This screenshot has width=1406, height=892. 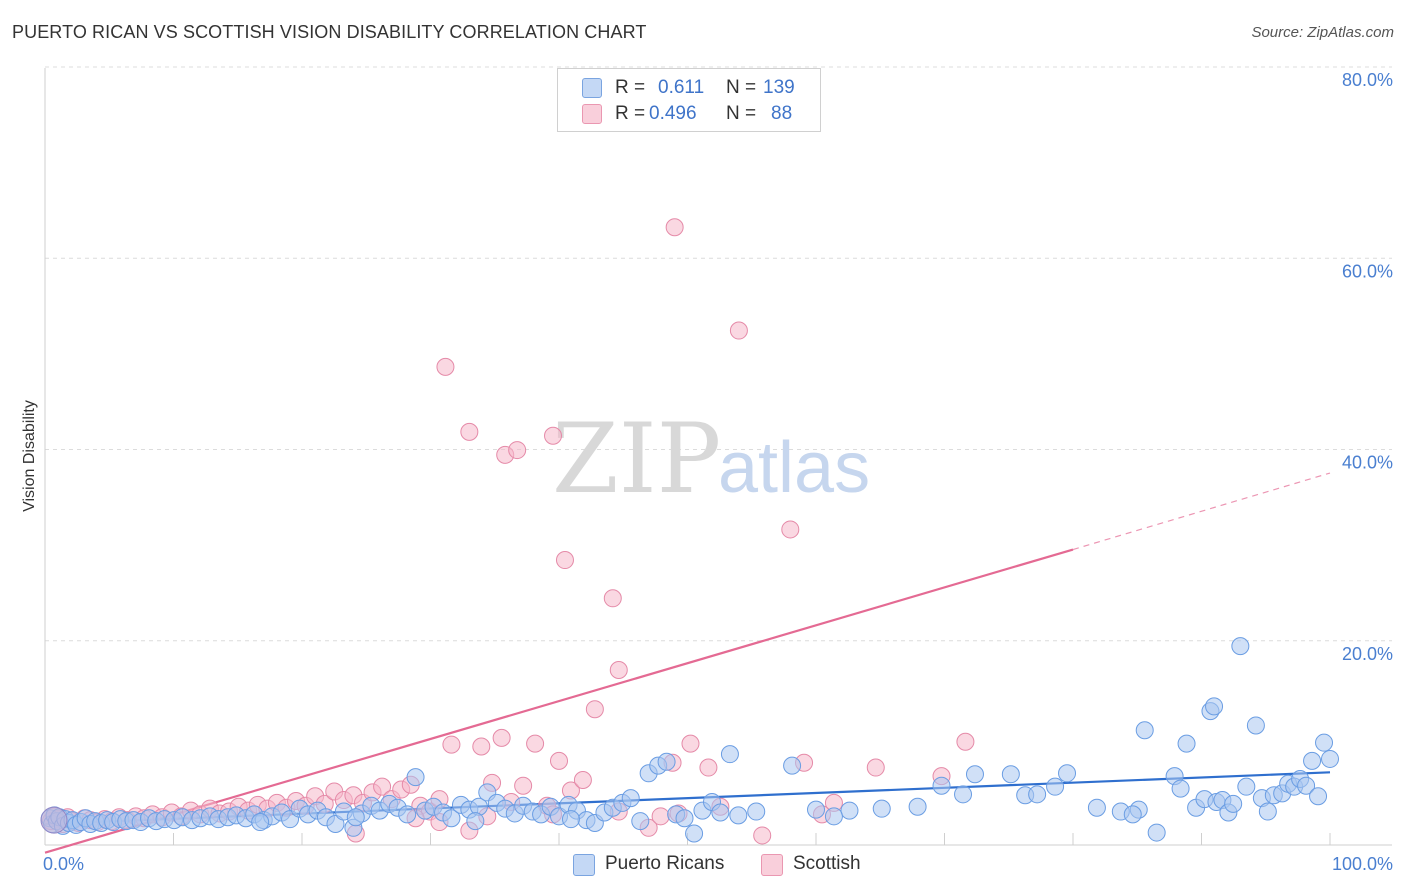 I want to click on bottom-legend-swatch-scottish, so click(x=772, y=865).